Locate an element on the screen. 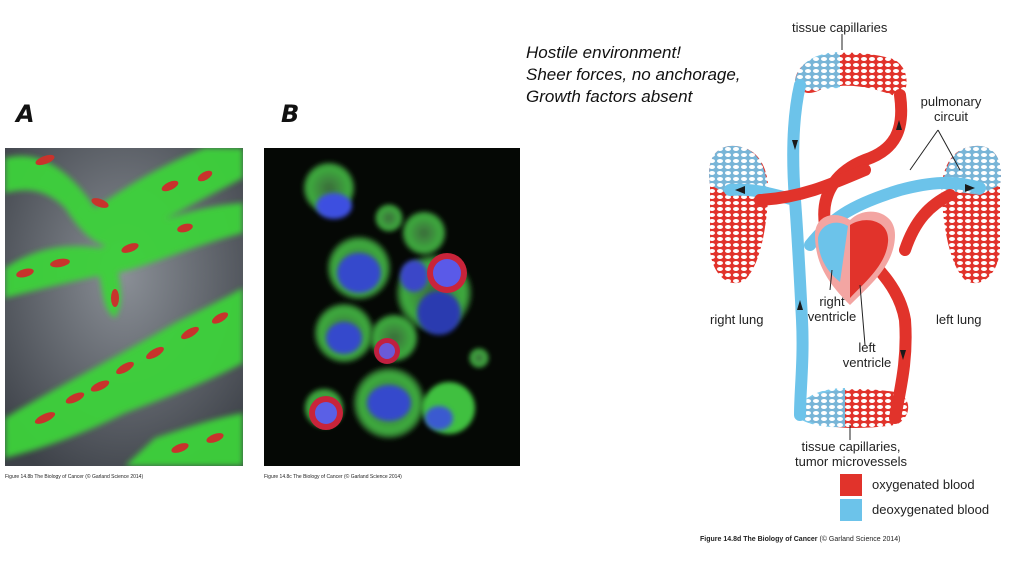 The width and height of the screenshot is (1034, 562). label-tissue-capillaries-bottom-line-1: tissue capillaries, is located at coordinates (851, 446).